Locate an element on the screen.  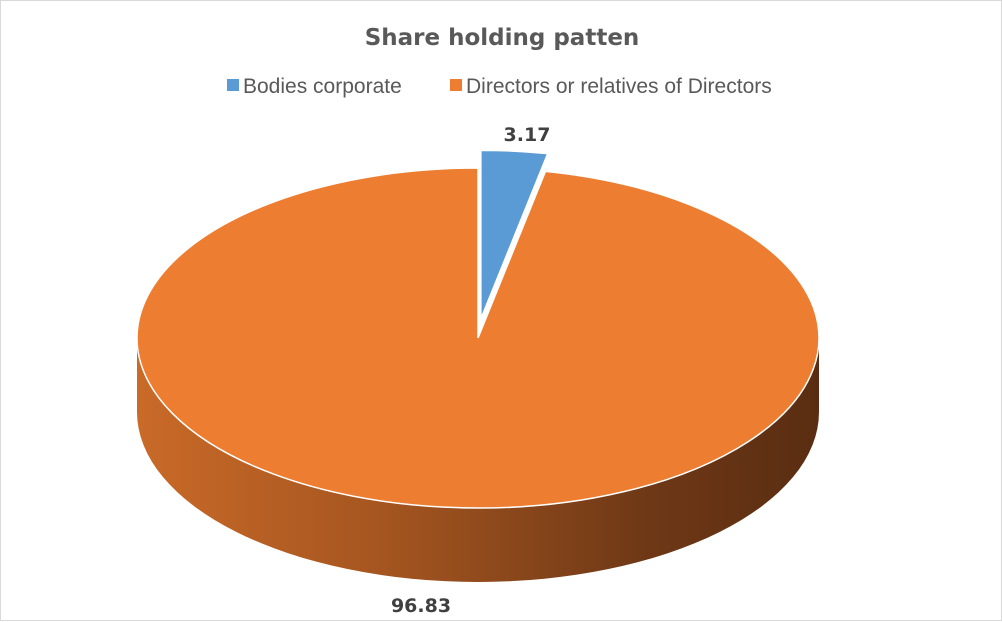
legend-label-directors: Directors or relatives of Directors is located at coordinates (619, 86).